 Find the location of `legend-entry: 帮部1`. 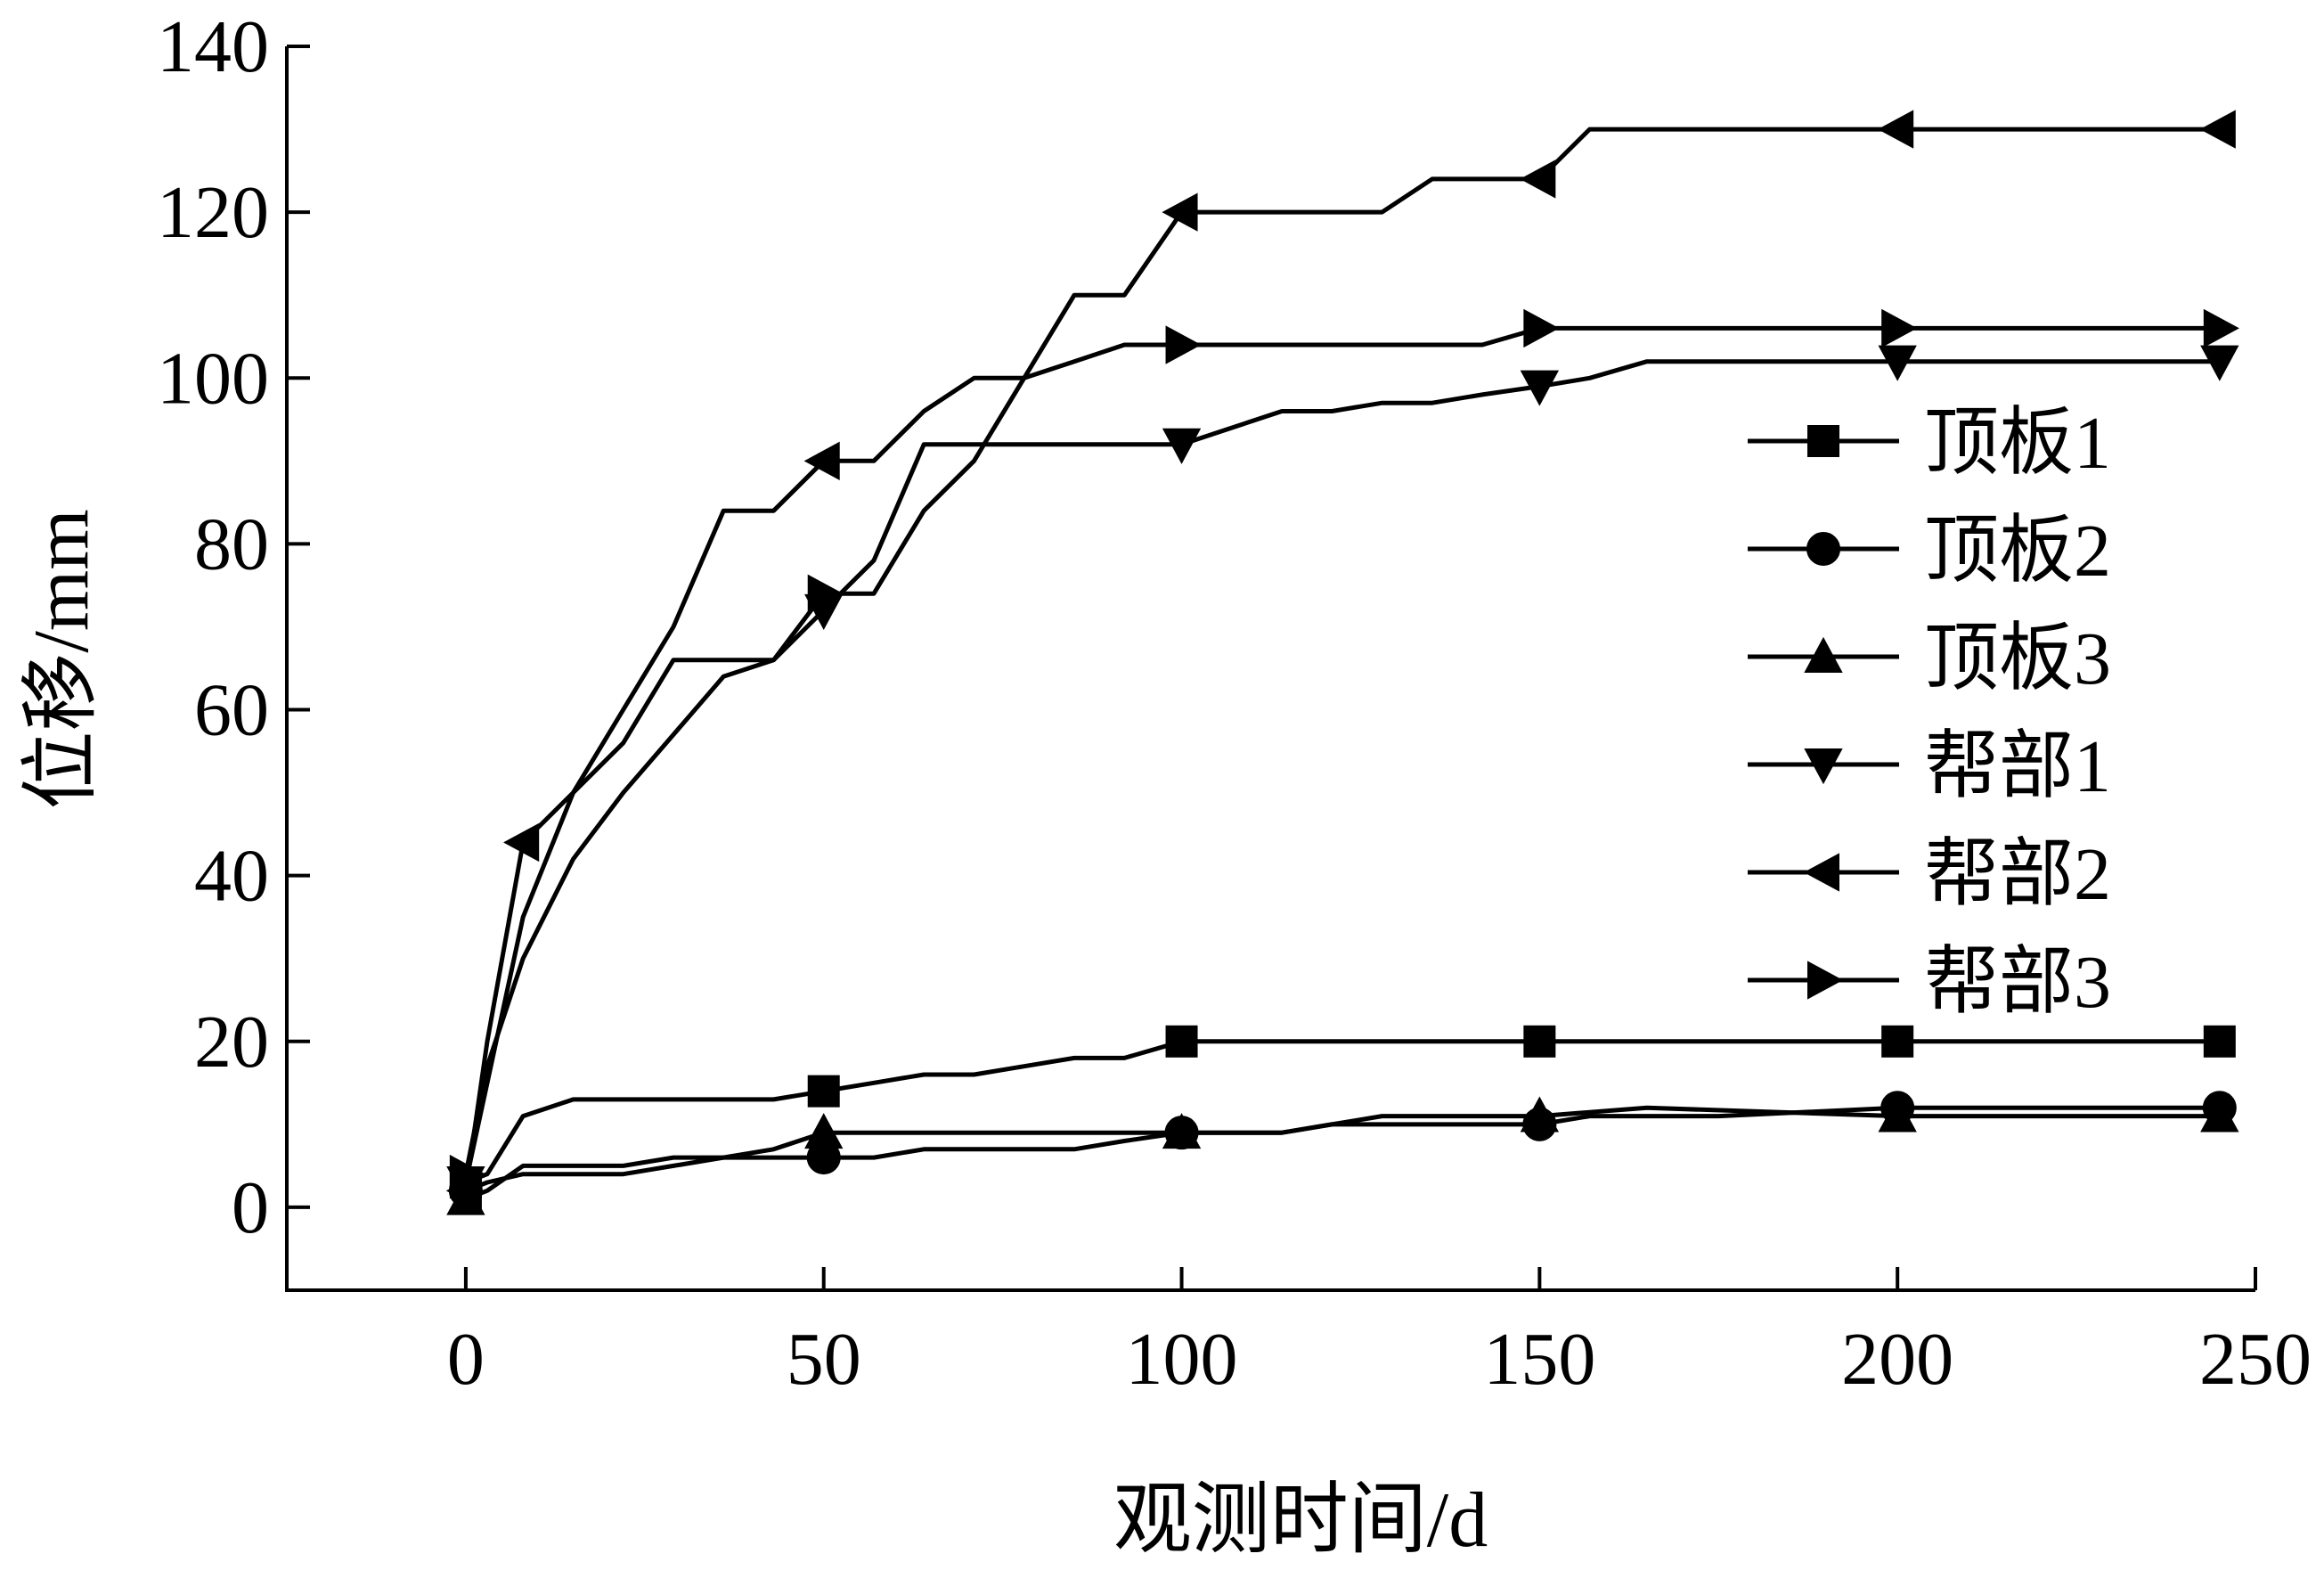

legend-entry: 帮部1 is located at coordinates (1929, 766).